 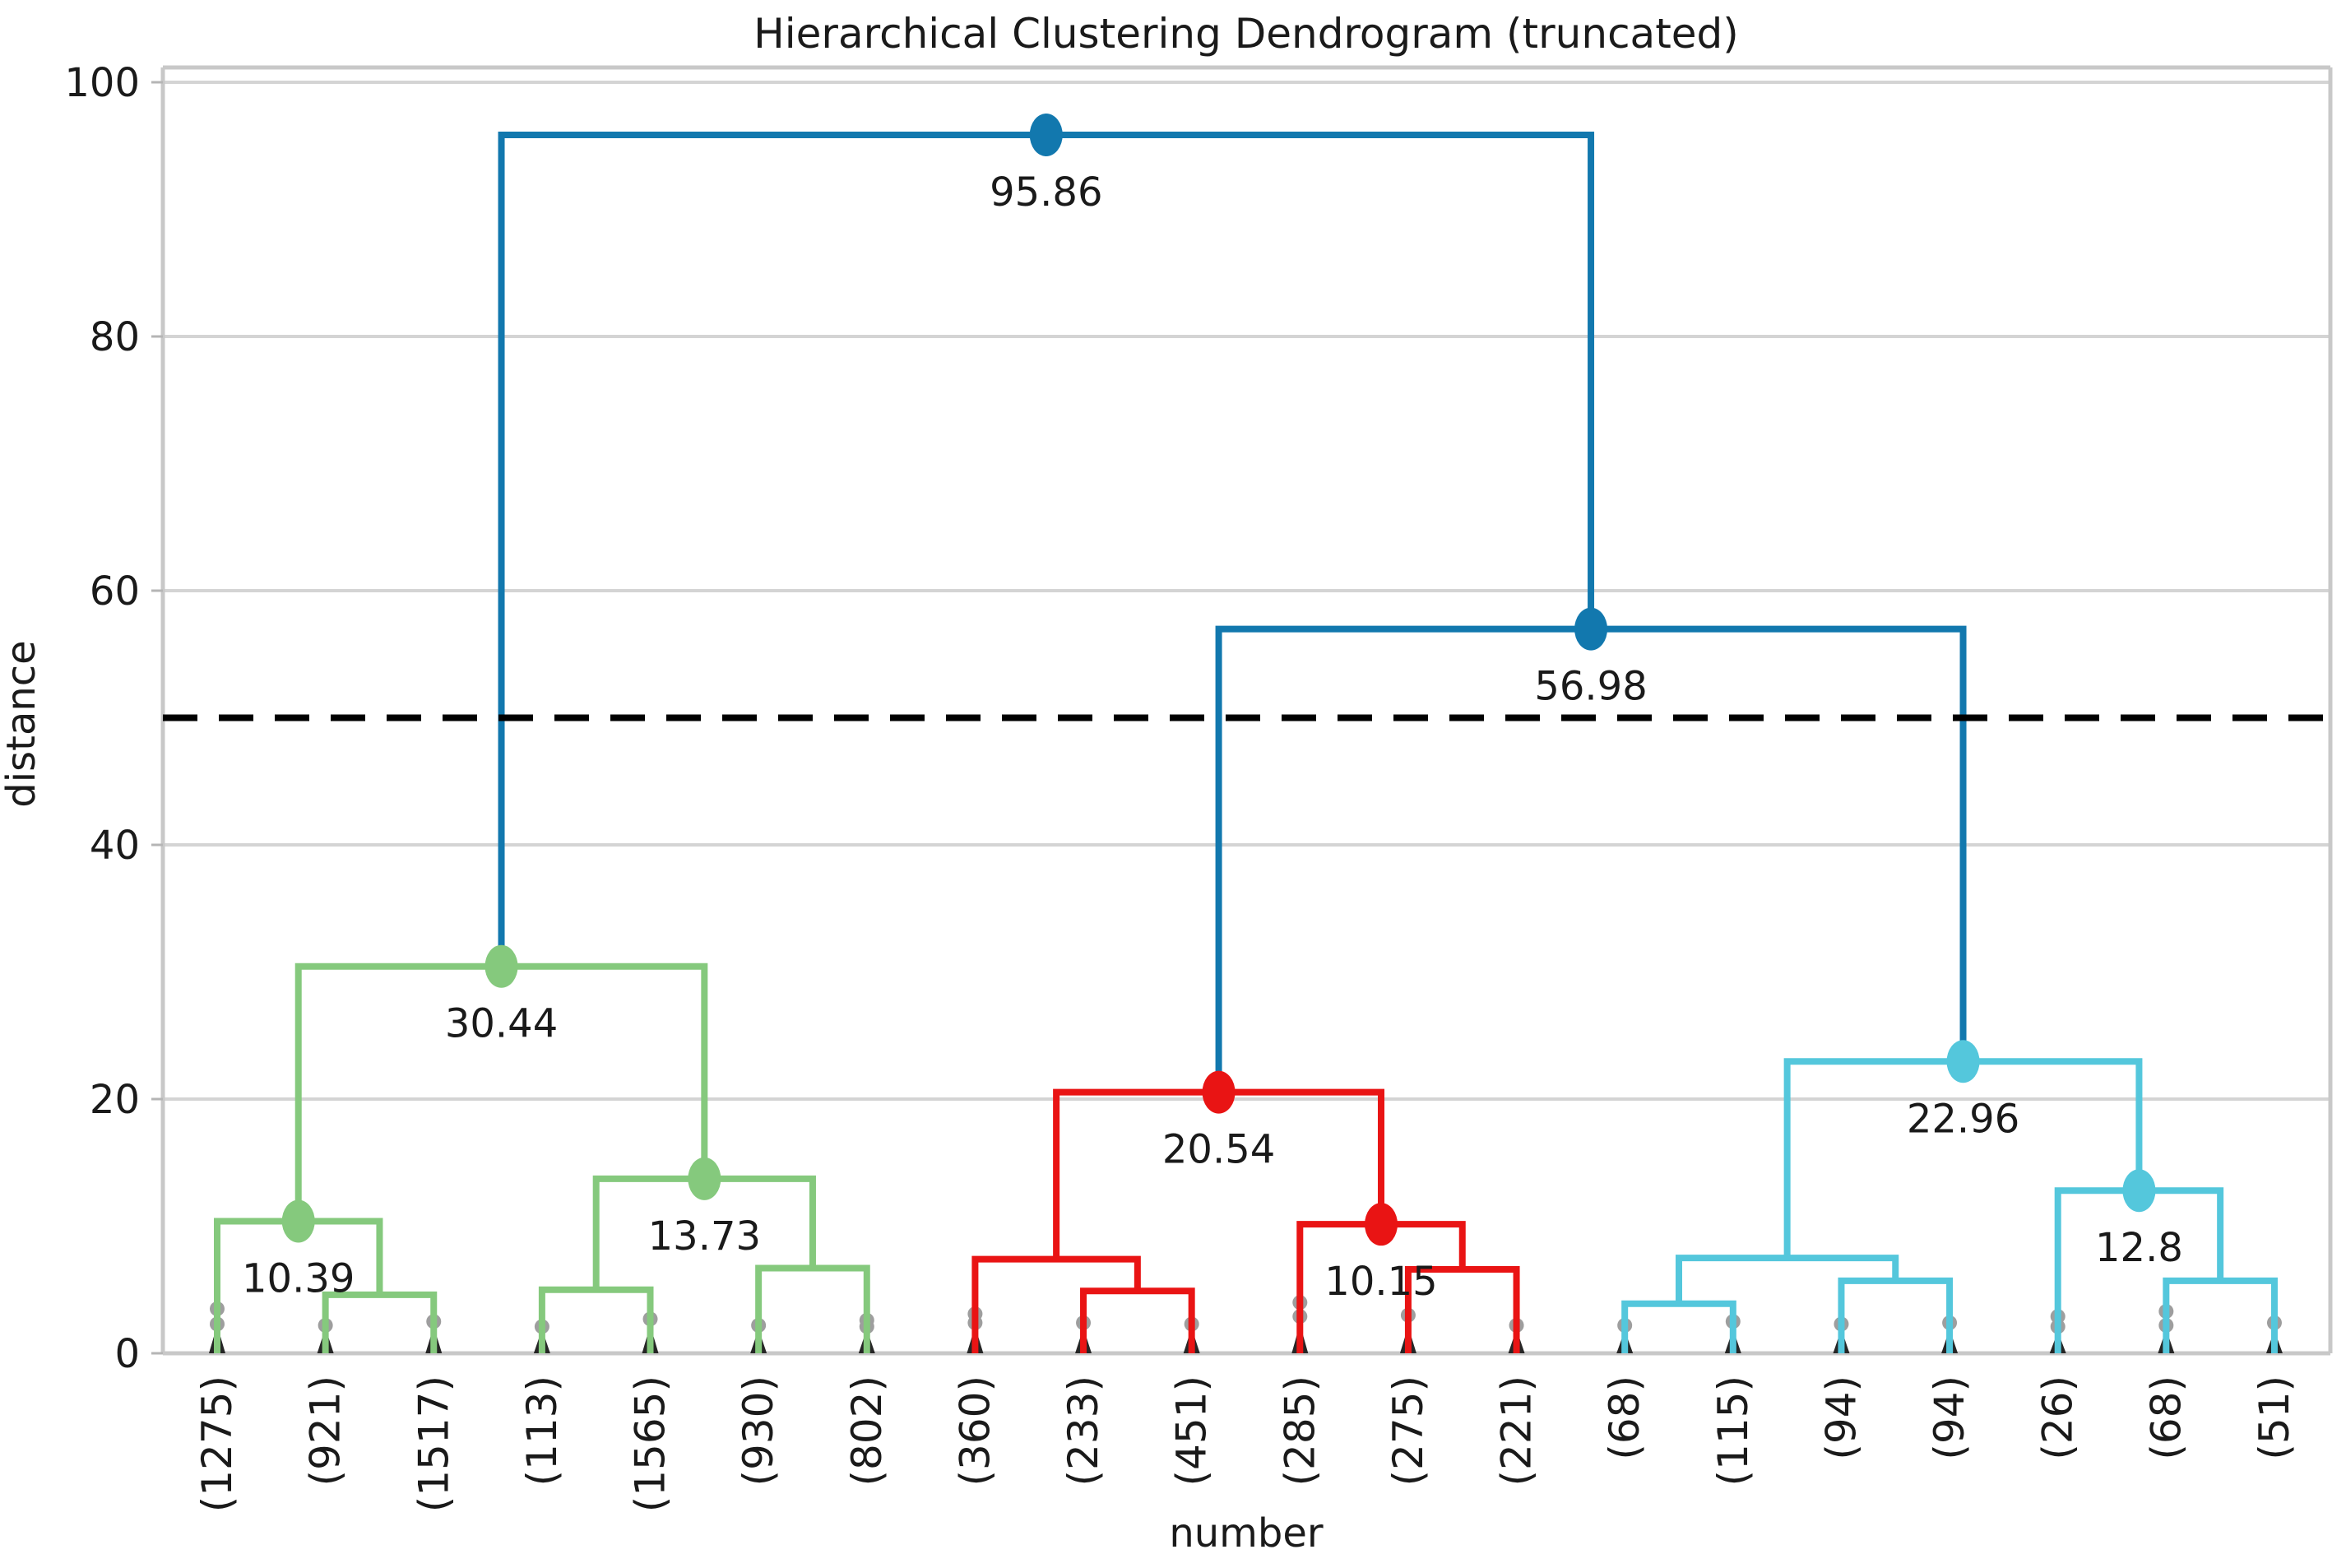 What do you see at coordinates (704, 1236) in the screenshot?
I see `merge-height-label: 13.73` at bounding box center [704, 1236].